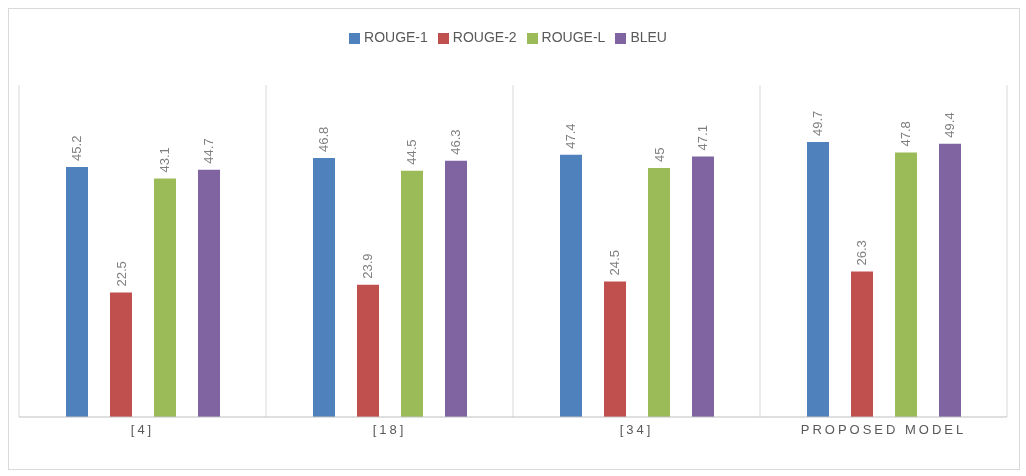 Image resolution: width=1026 pixels, height=476 pixels. Describe the element at coordinates (396, 37) in the screenshot. I see `legend-label: ROUGE-1` at that location.